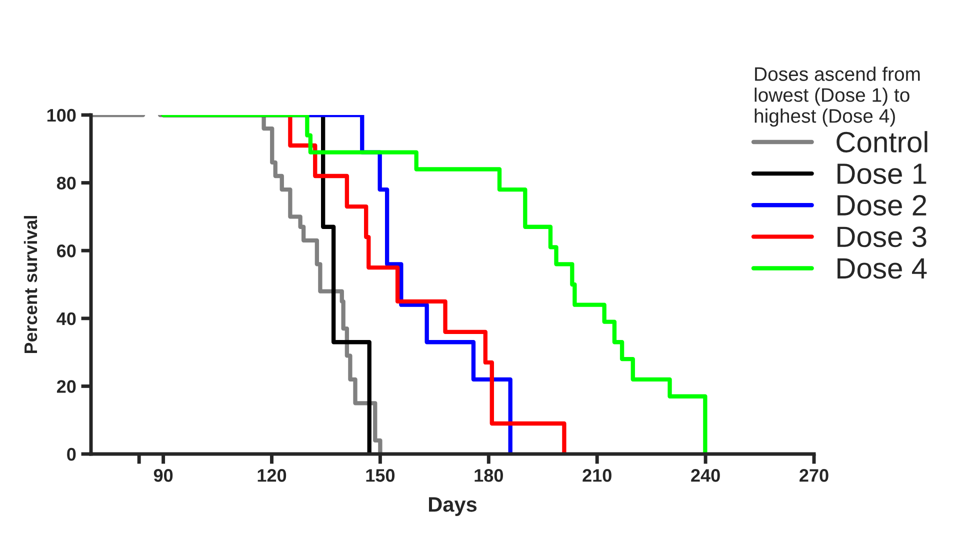 This screenshot has height=538, width=972. What do you see at coordinates (71, 454) in the screenshot?
I see `y-tick-label: 0` at bounding box center [71, 454].